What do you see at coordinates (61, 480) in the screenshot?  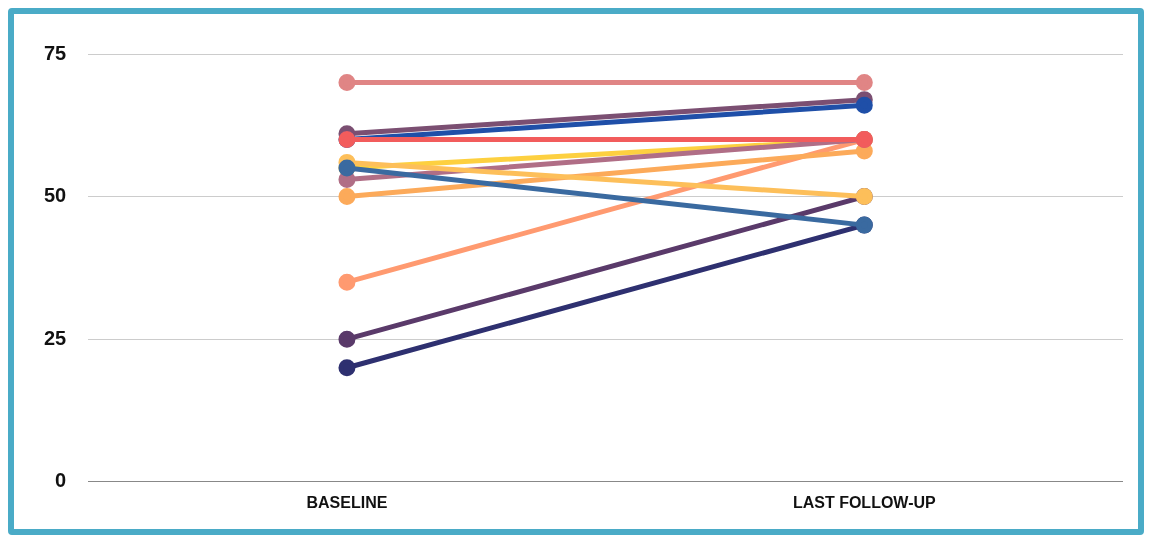 I see `y-tick-label: 0` at bounding box center [61, 480].